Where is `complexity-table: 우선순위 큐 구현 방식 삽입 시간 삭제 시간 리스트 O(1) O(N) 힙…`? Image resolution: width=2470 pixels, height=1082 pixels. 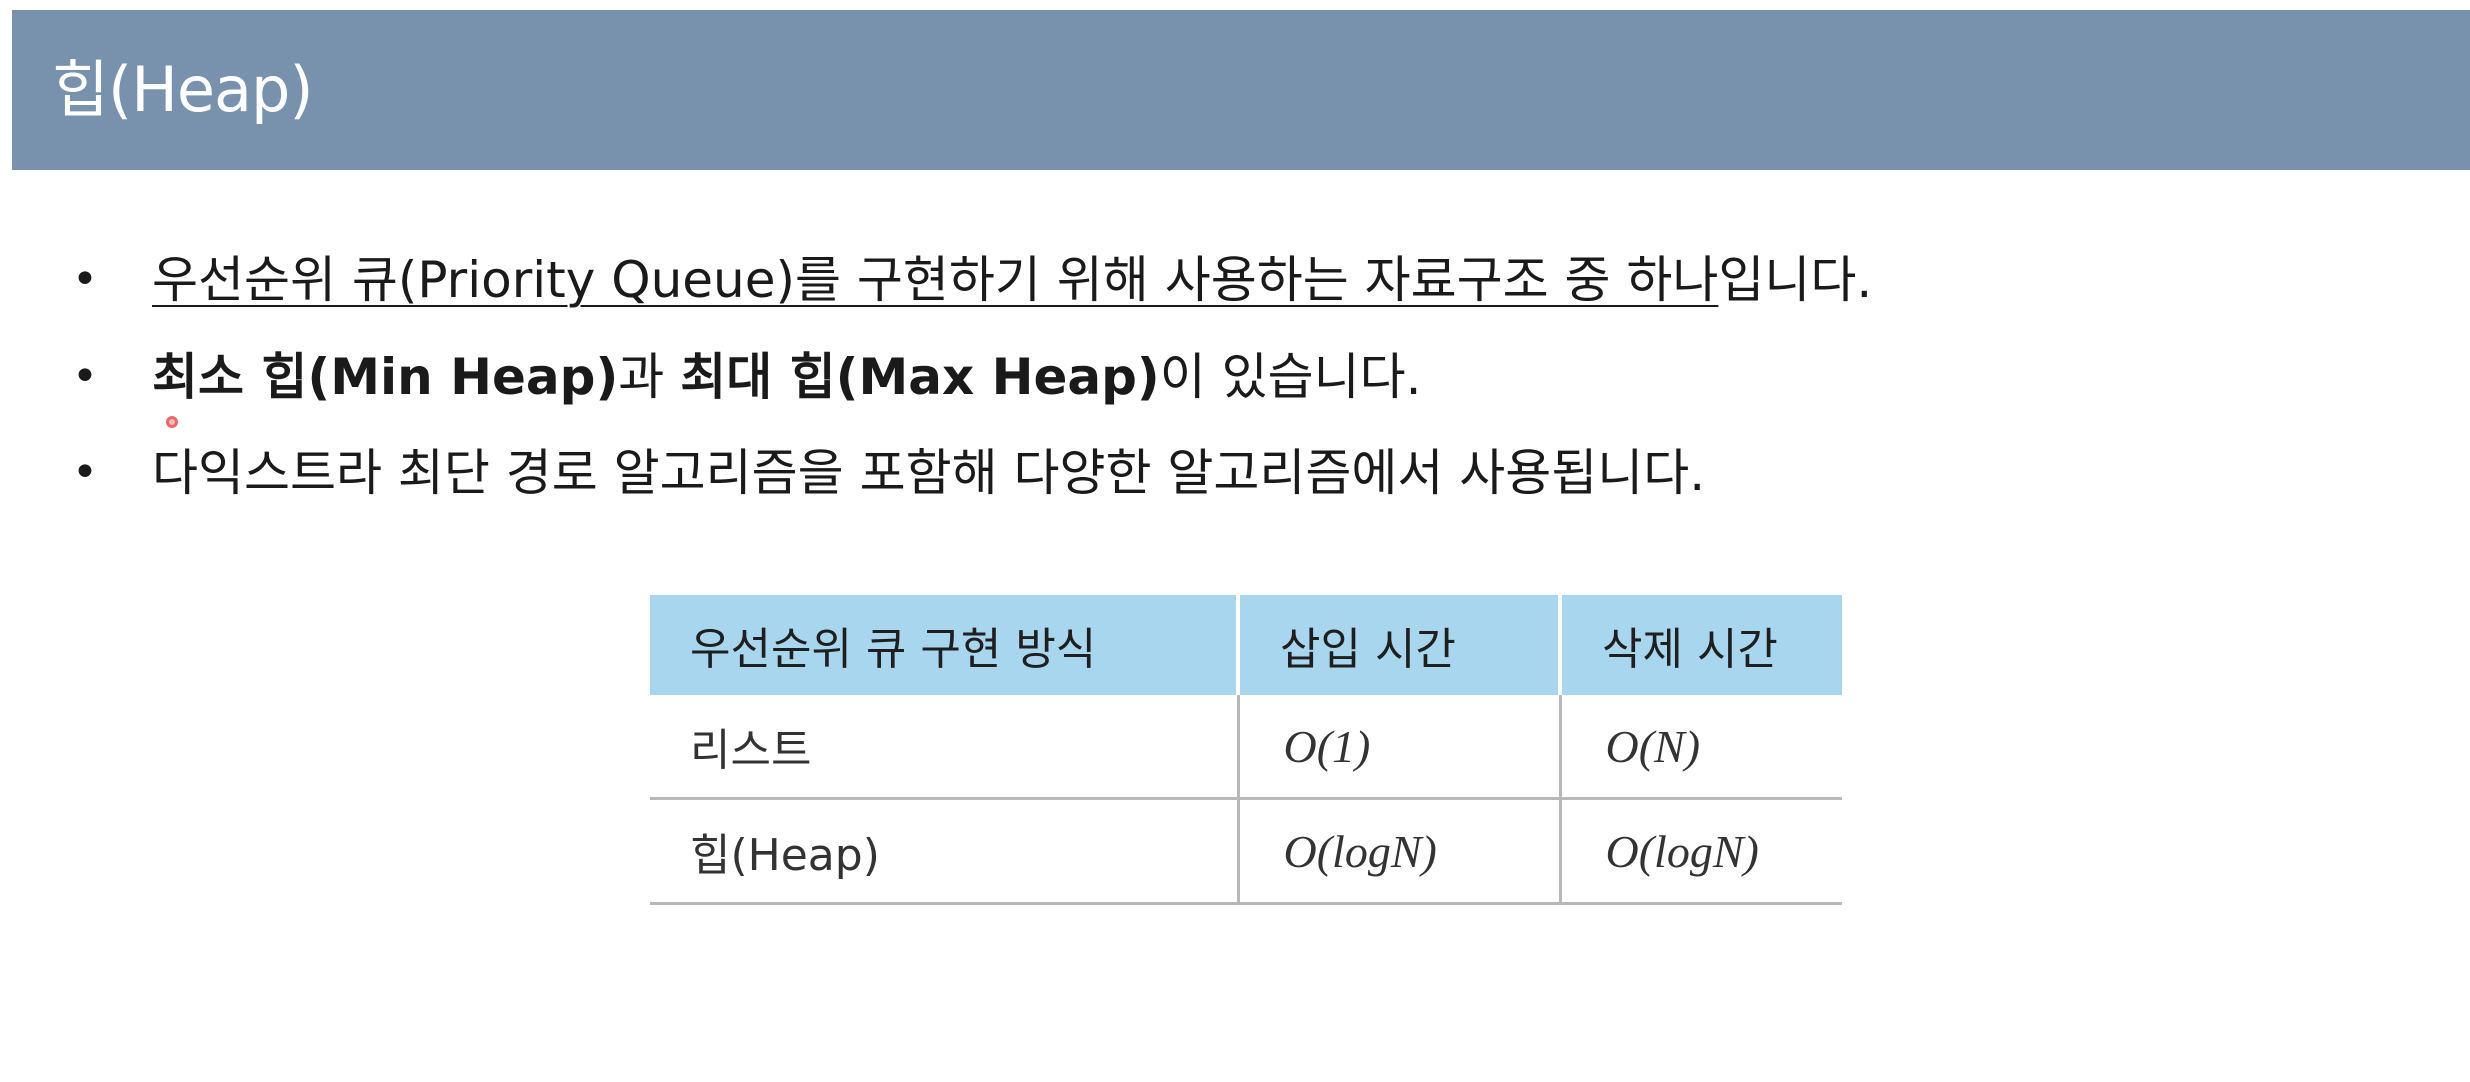
complexity-table: 우선순위 큐 구현 방식 삽입 시간 삭제 시간 리스트 O(1) O(N) 힙… is located at coordinates (1246, 750).